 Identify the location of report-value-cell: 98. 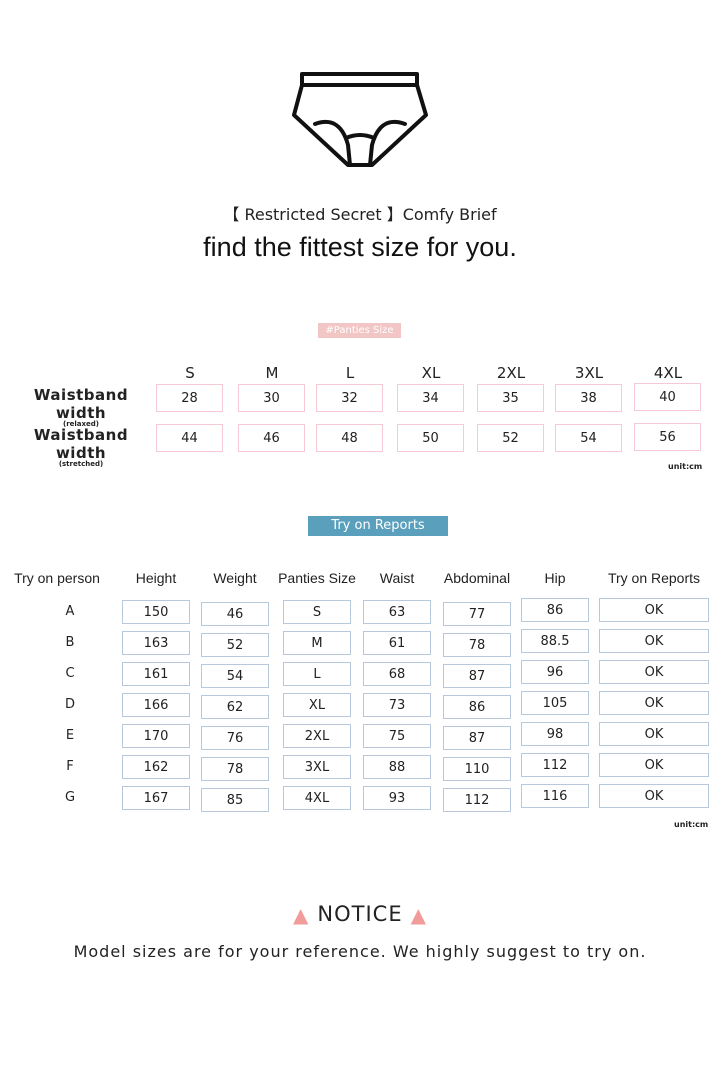
(555, 734).